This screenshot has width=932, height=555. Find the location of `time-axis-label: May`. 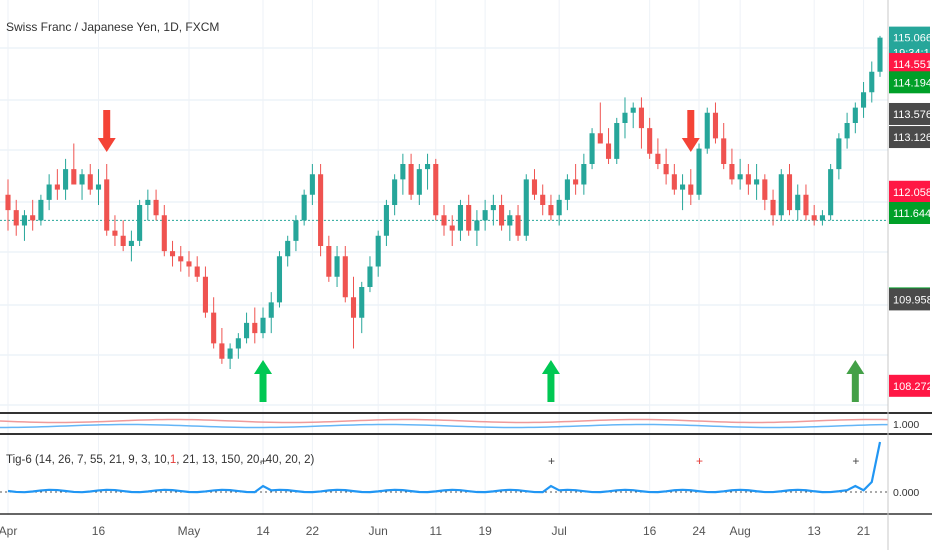

time-axis-label: May is located at coordinates (189, 531).